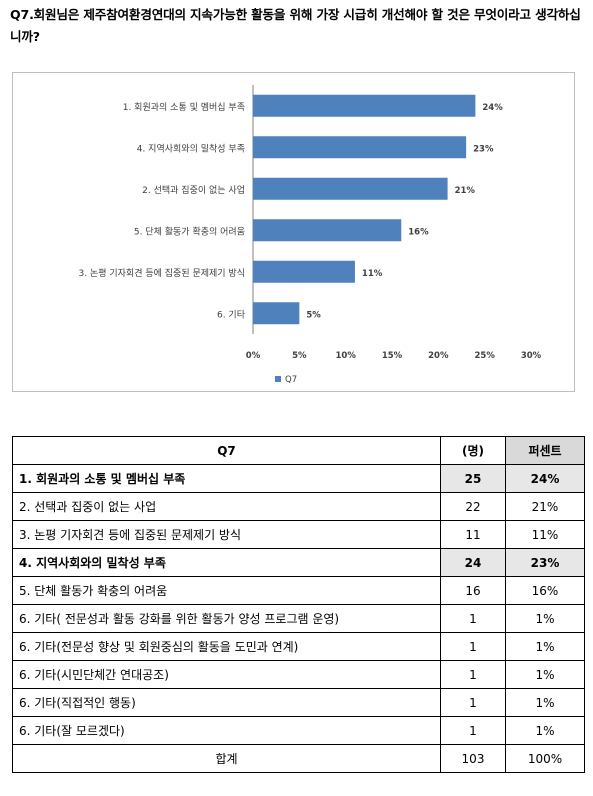 The height and width of the screenshot is (796, 593). I want to click on legend-swatch, so click(278, 379).